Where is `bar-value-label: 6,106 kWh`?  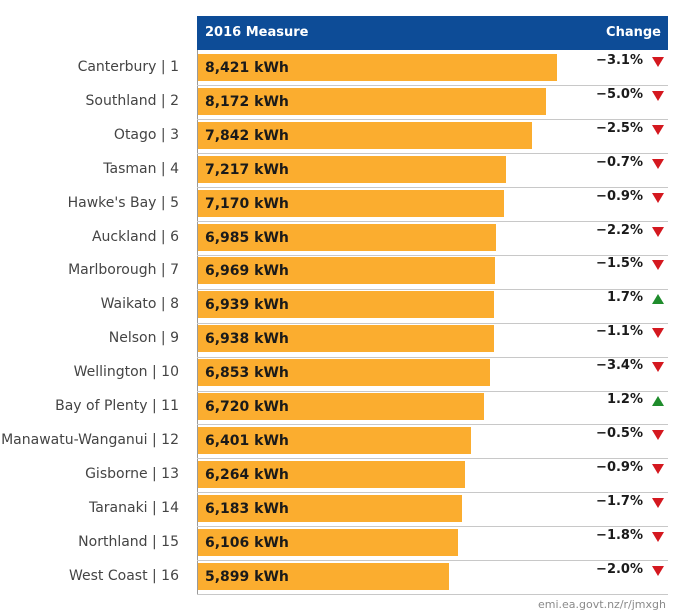
bar-value-label: 6,106 kWh is located at coordinates (247, 542).